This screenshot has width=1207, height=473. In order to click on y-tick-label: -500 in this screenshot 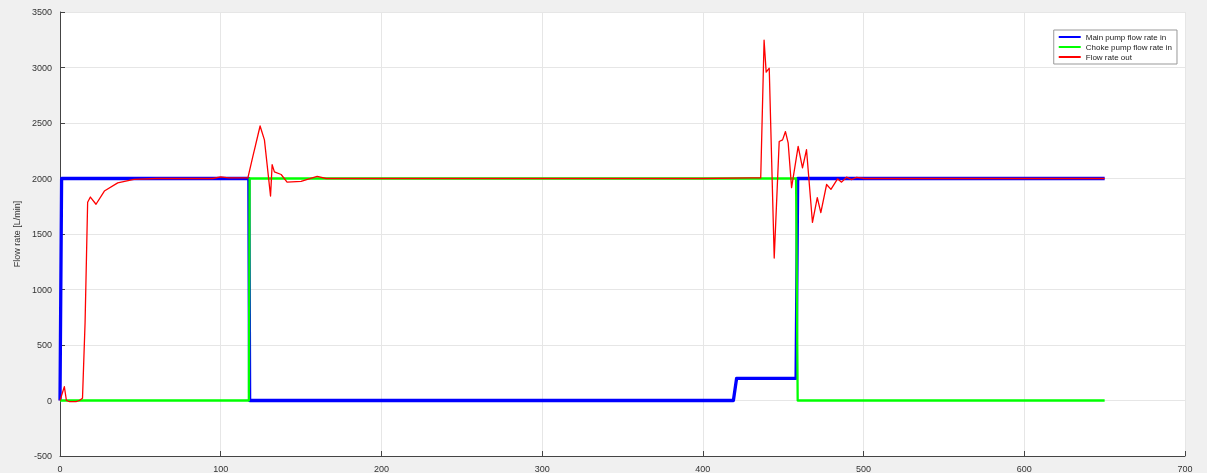, I will do `click(42, 456)`.